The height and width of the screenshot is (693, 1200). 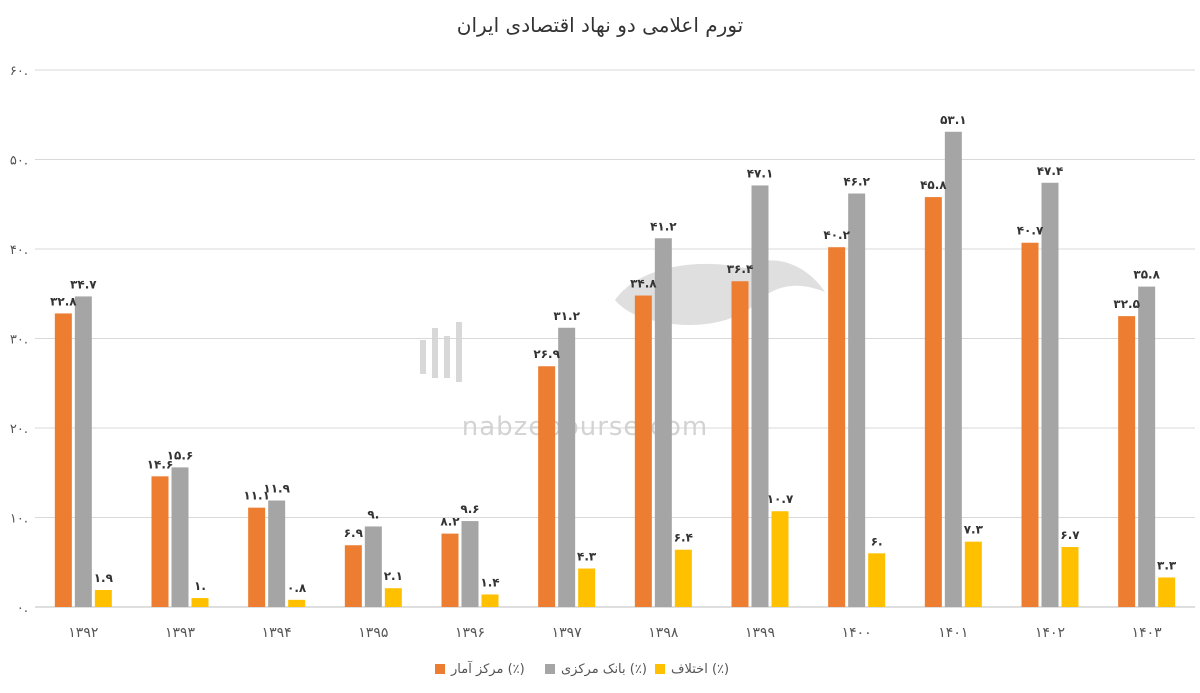 I want to click on data-label: ۱۰.۷, so click(x=780, y=499).